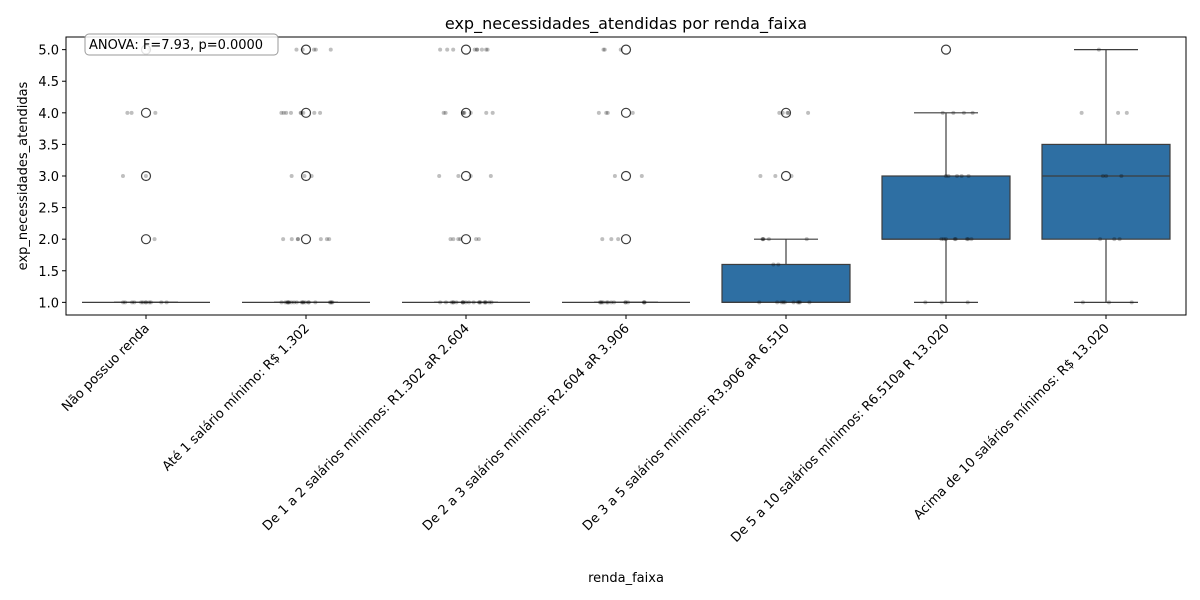 The height and width of the screenshot is (600, 1200). Describe the element at coordinates (1012, 422) in the screenshot. I see `x-tick-label: Acima de 10 salários mínimos: R$ 13.020` at that location.